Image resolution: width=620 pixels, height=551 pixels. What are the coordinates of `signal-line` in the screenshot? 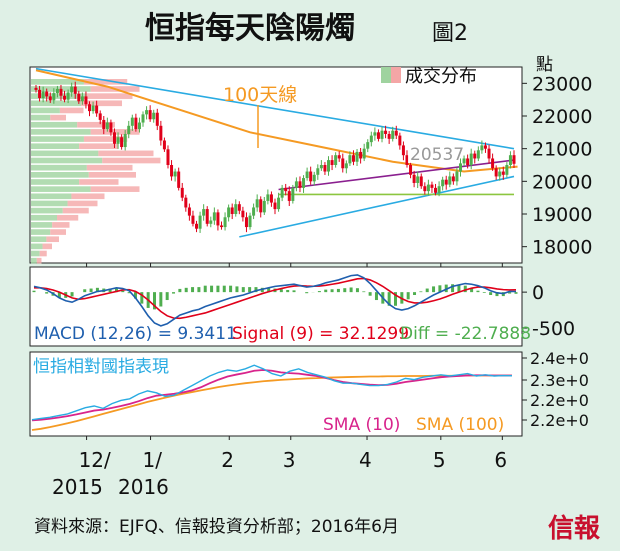 It's located at (275, 298).